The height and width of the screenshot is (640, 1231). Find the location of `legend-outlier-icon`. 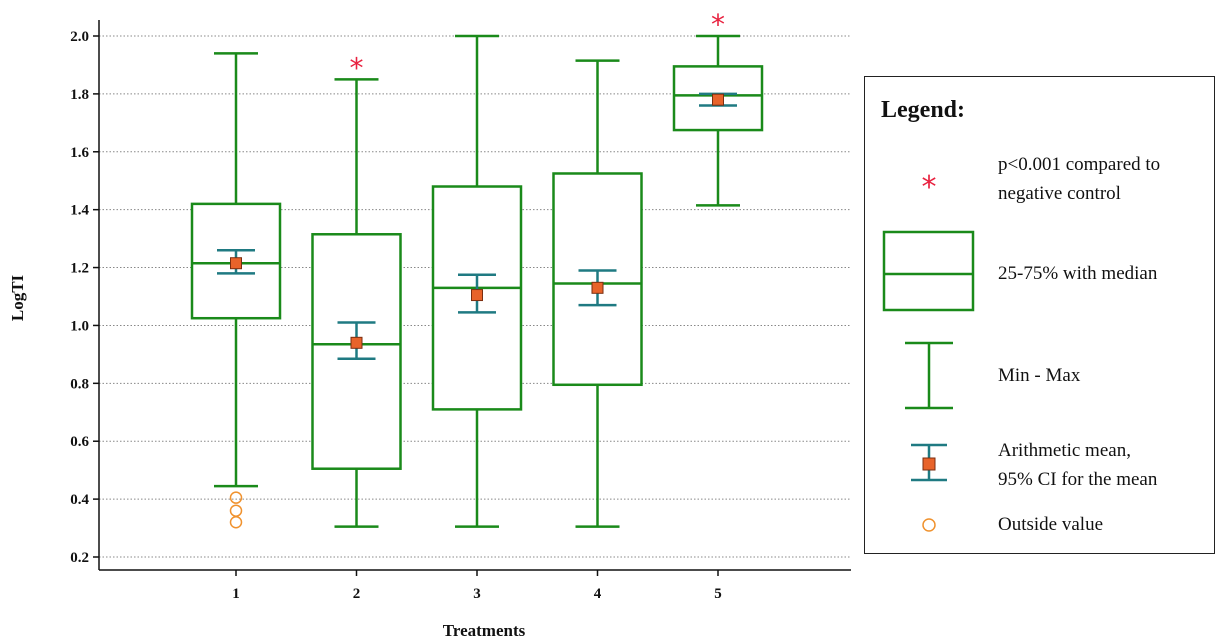

legend-outlier-icon is located at coordinates (929, 525).